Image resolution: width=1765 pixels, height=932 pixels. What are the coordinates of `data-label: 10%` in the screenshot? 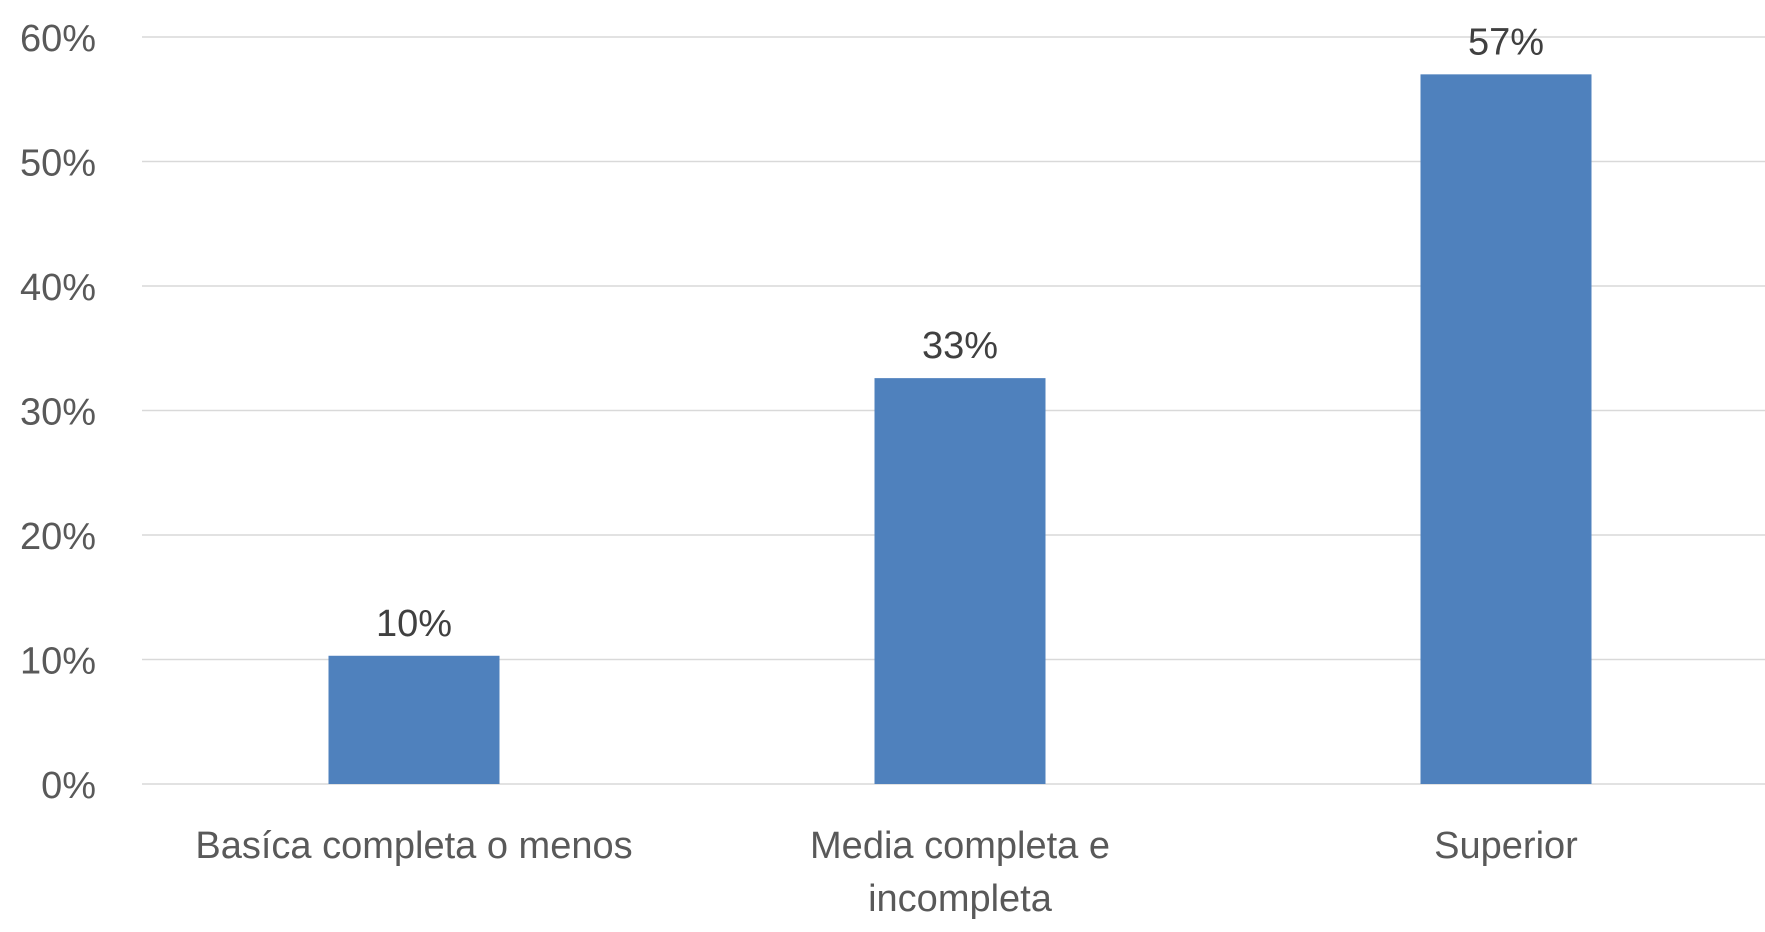 It's located at (414, 624).